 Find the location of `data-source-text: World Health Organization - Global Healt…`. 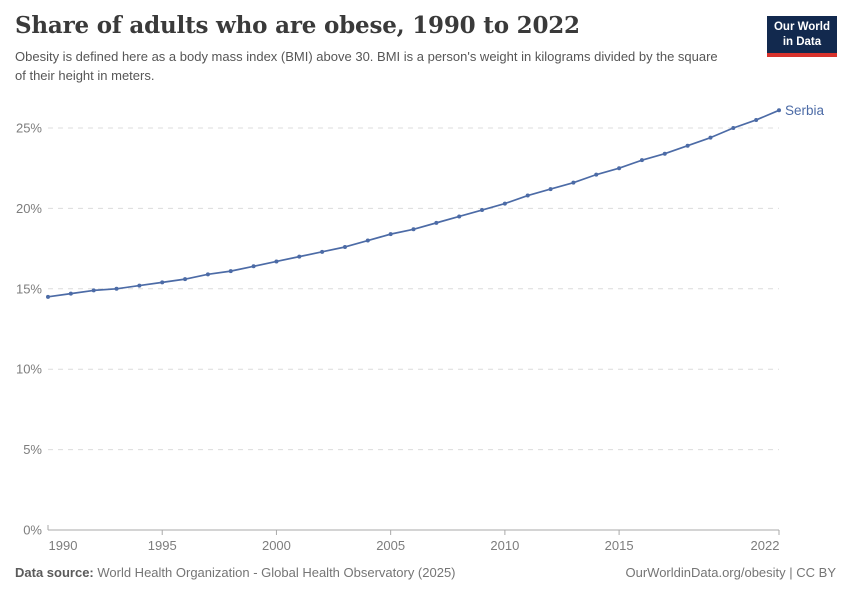

data-source-text: World Health Organization - Global Healt… is located at coordinates (274, 572).